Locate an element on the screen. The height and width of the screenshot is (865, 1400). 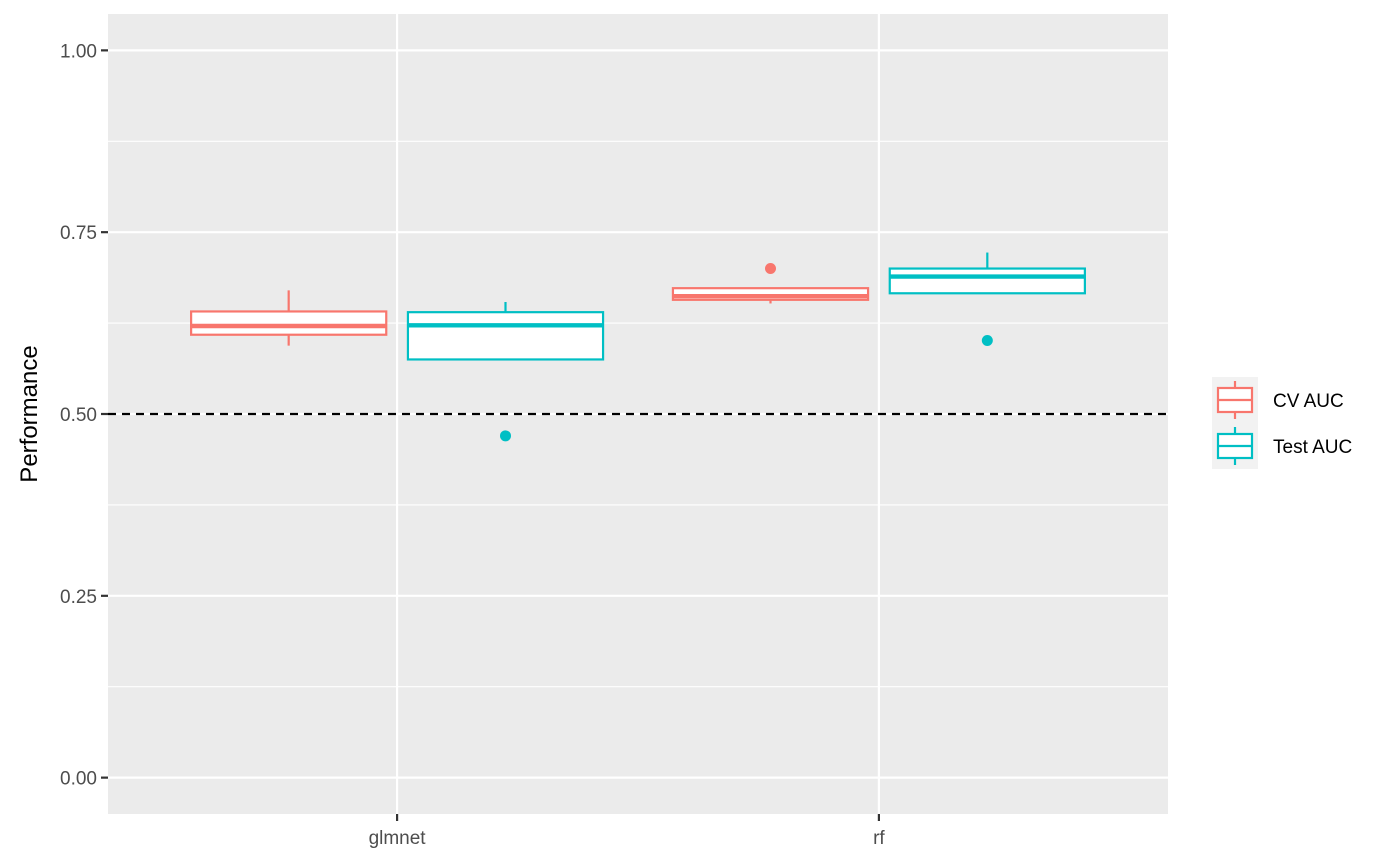
box-cv-auc-glmnet is located at coordinates (289, 318).